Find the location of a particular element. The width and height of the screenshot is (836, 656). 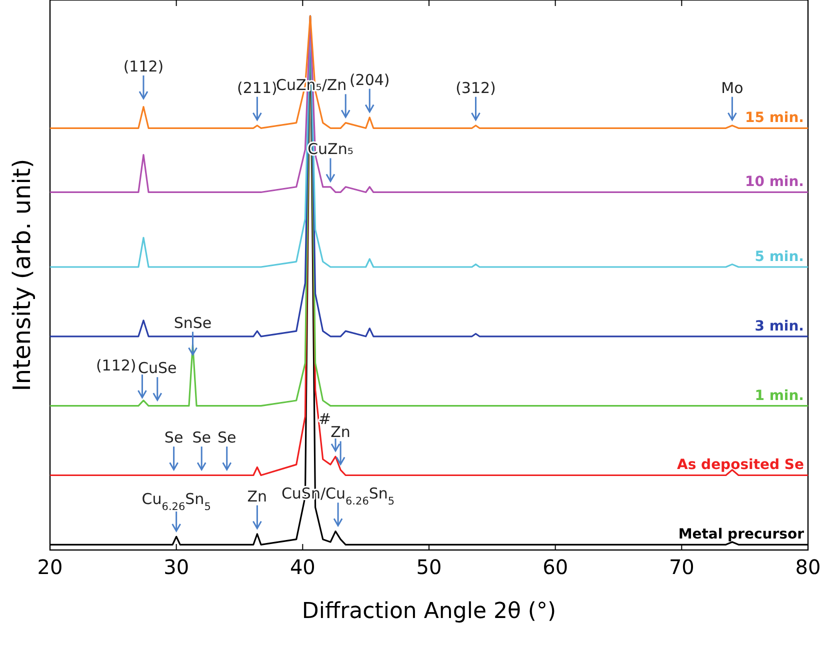

annotation: (312) is located at coordinates (476, 87).